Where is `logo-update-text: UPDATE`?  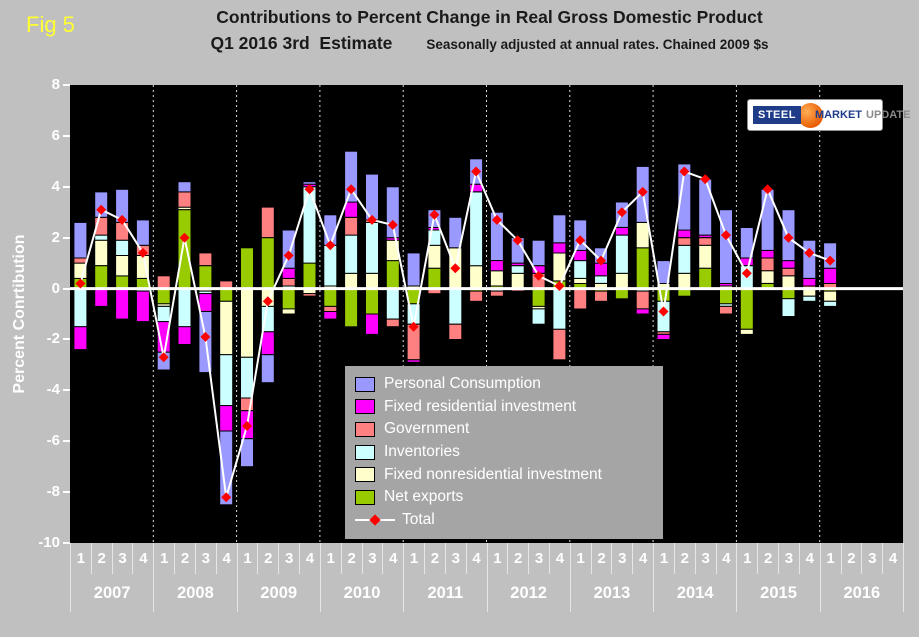 logo-update-text: UPDATE is located at coordinates (888, 115).